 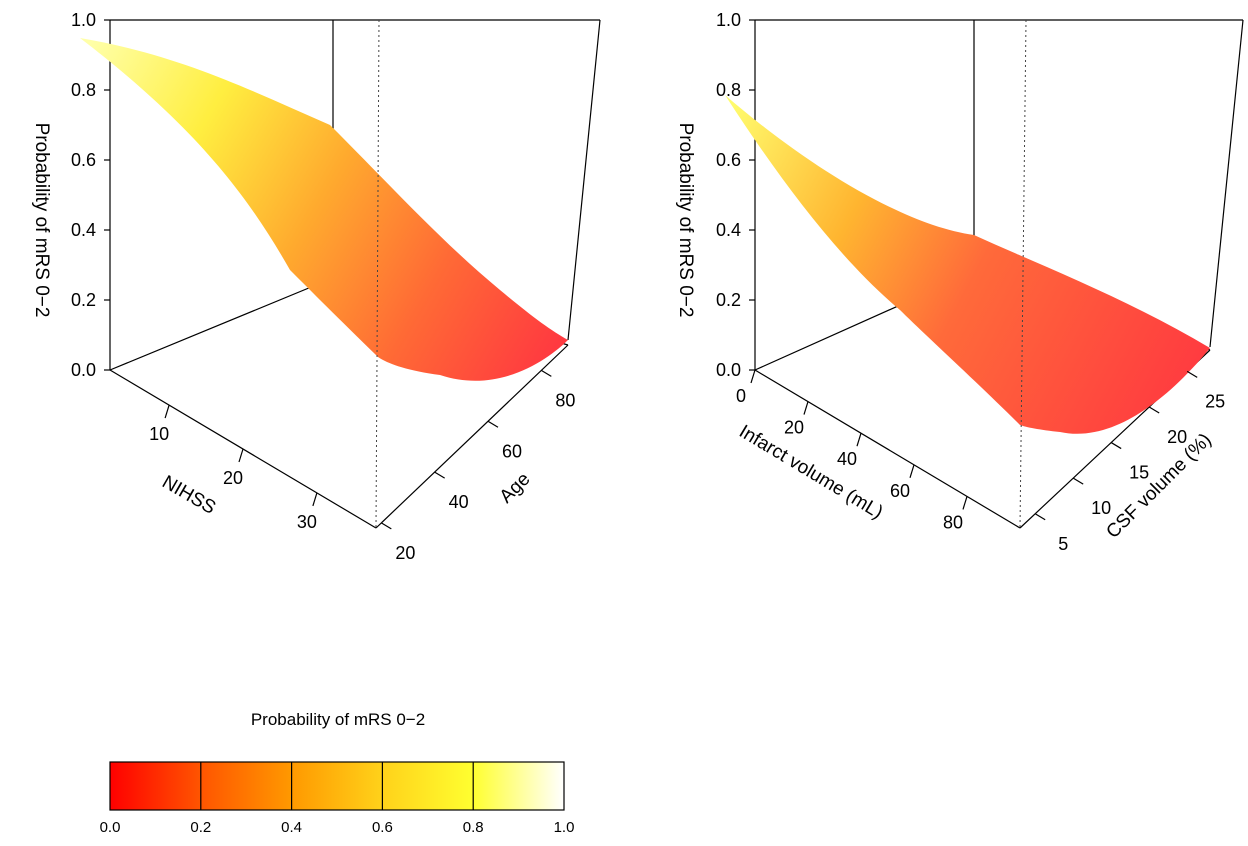 What do you see at coordinates (810, 472) in the screenshot?
I see `x-axis-label: Infarct volume (mL)` at bounding box center [810, 472].